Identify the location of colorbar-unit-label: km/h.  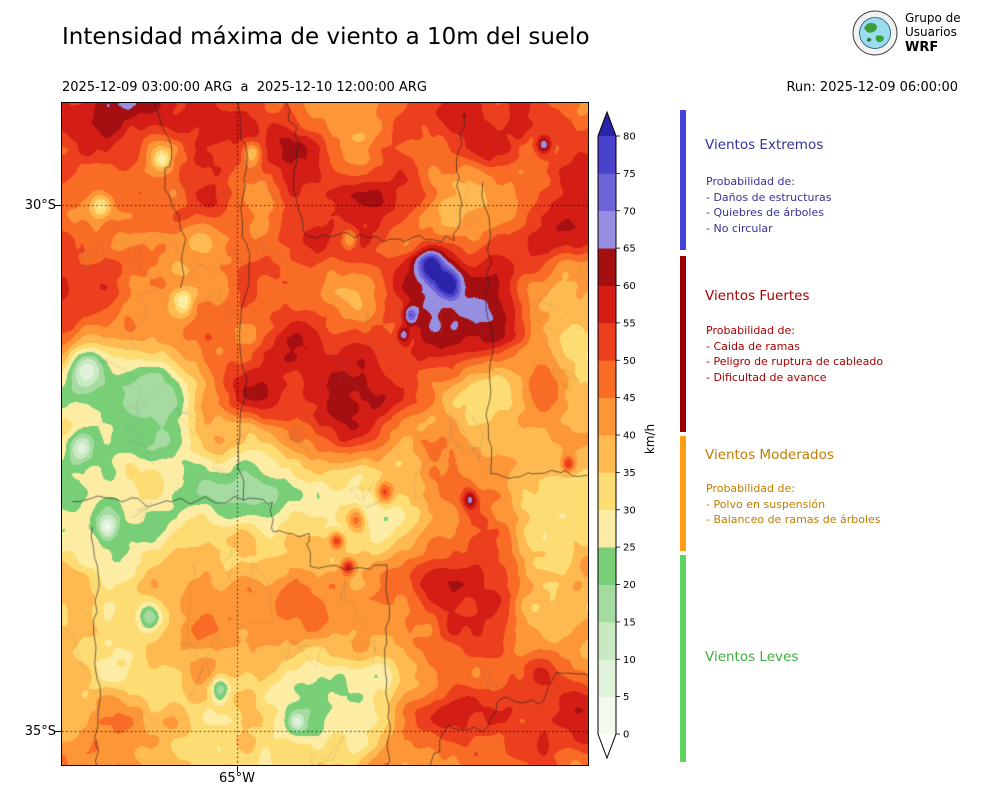
(650, 439).